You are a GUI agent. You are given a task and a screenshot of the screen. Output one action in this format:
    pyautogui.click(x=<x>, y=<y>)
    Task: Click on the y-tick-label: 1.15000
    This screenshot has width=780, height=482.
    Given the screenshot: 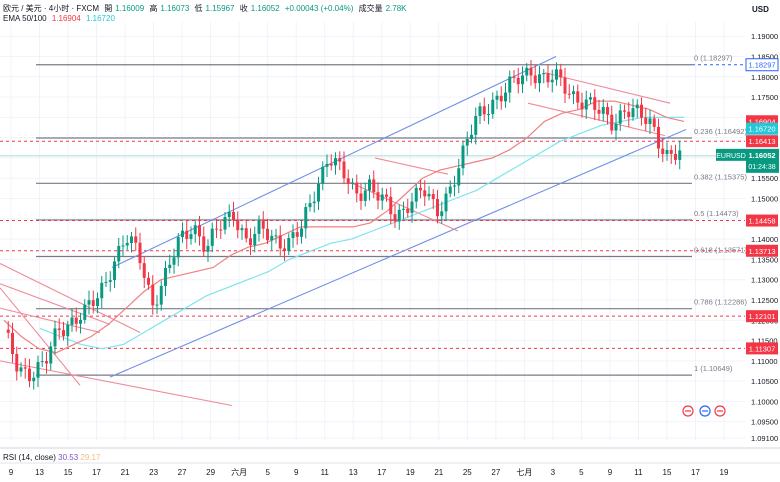 What is the action you would take?
    pyautogui.click(x=764, y=199)
    